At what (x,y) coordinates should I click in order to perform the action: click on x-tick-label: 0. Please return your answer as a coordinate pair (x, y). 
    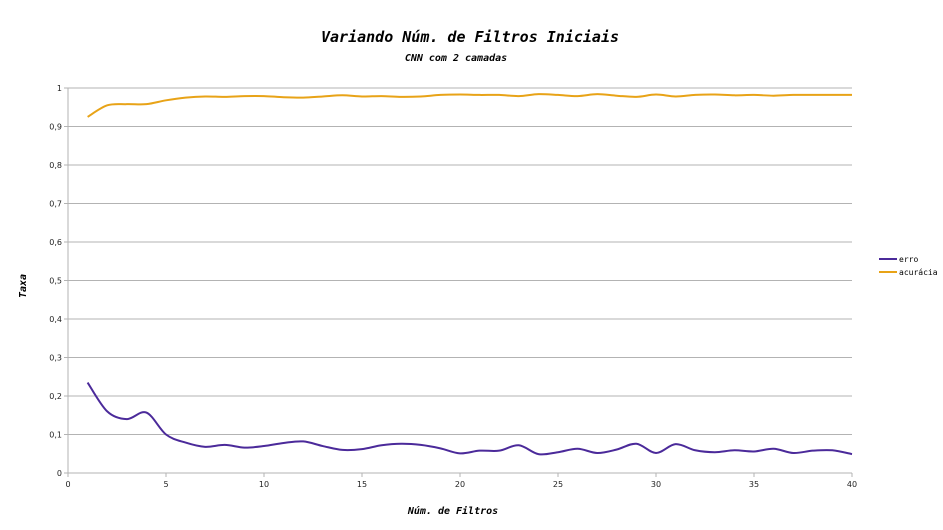
    Looking at the image, I should click on (67, 484).